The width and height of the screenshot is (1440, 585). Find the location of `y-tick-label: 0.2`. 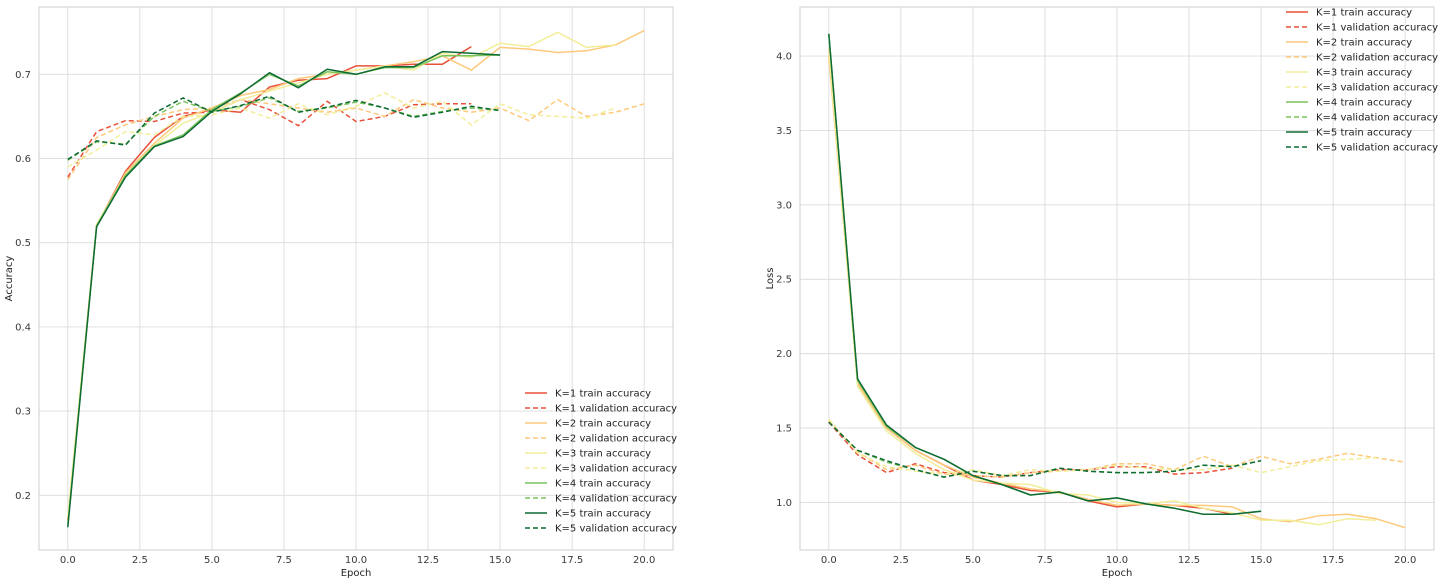

y-tick-label: 0.2 is located at coordinates (23, 496).